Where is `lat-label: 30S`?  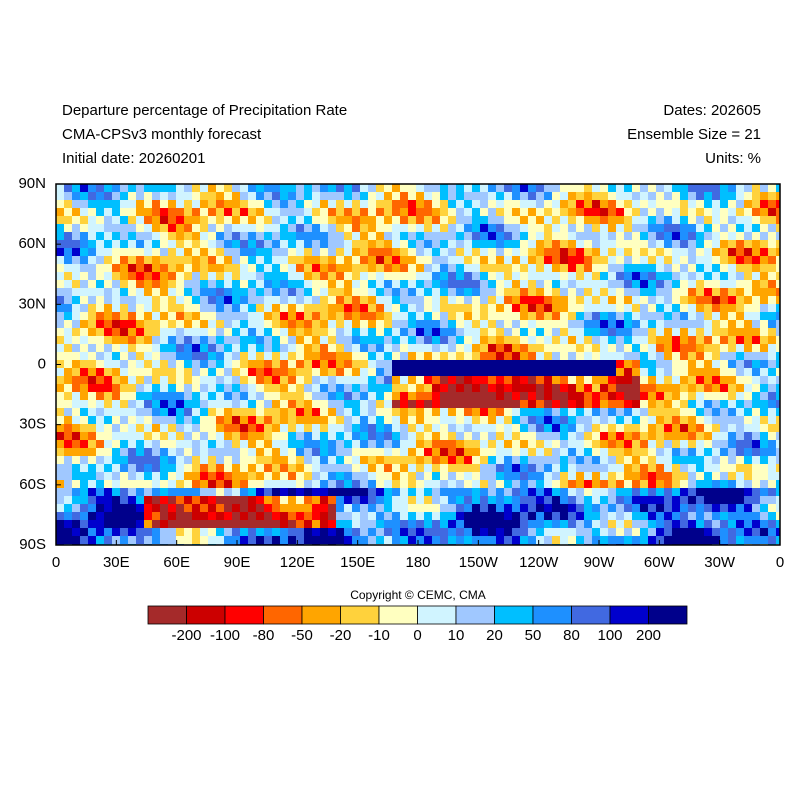
lat-label: 30S is located at coordinates (32, 424).